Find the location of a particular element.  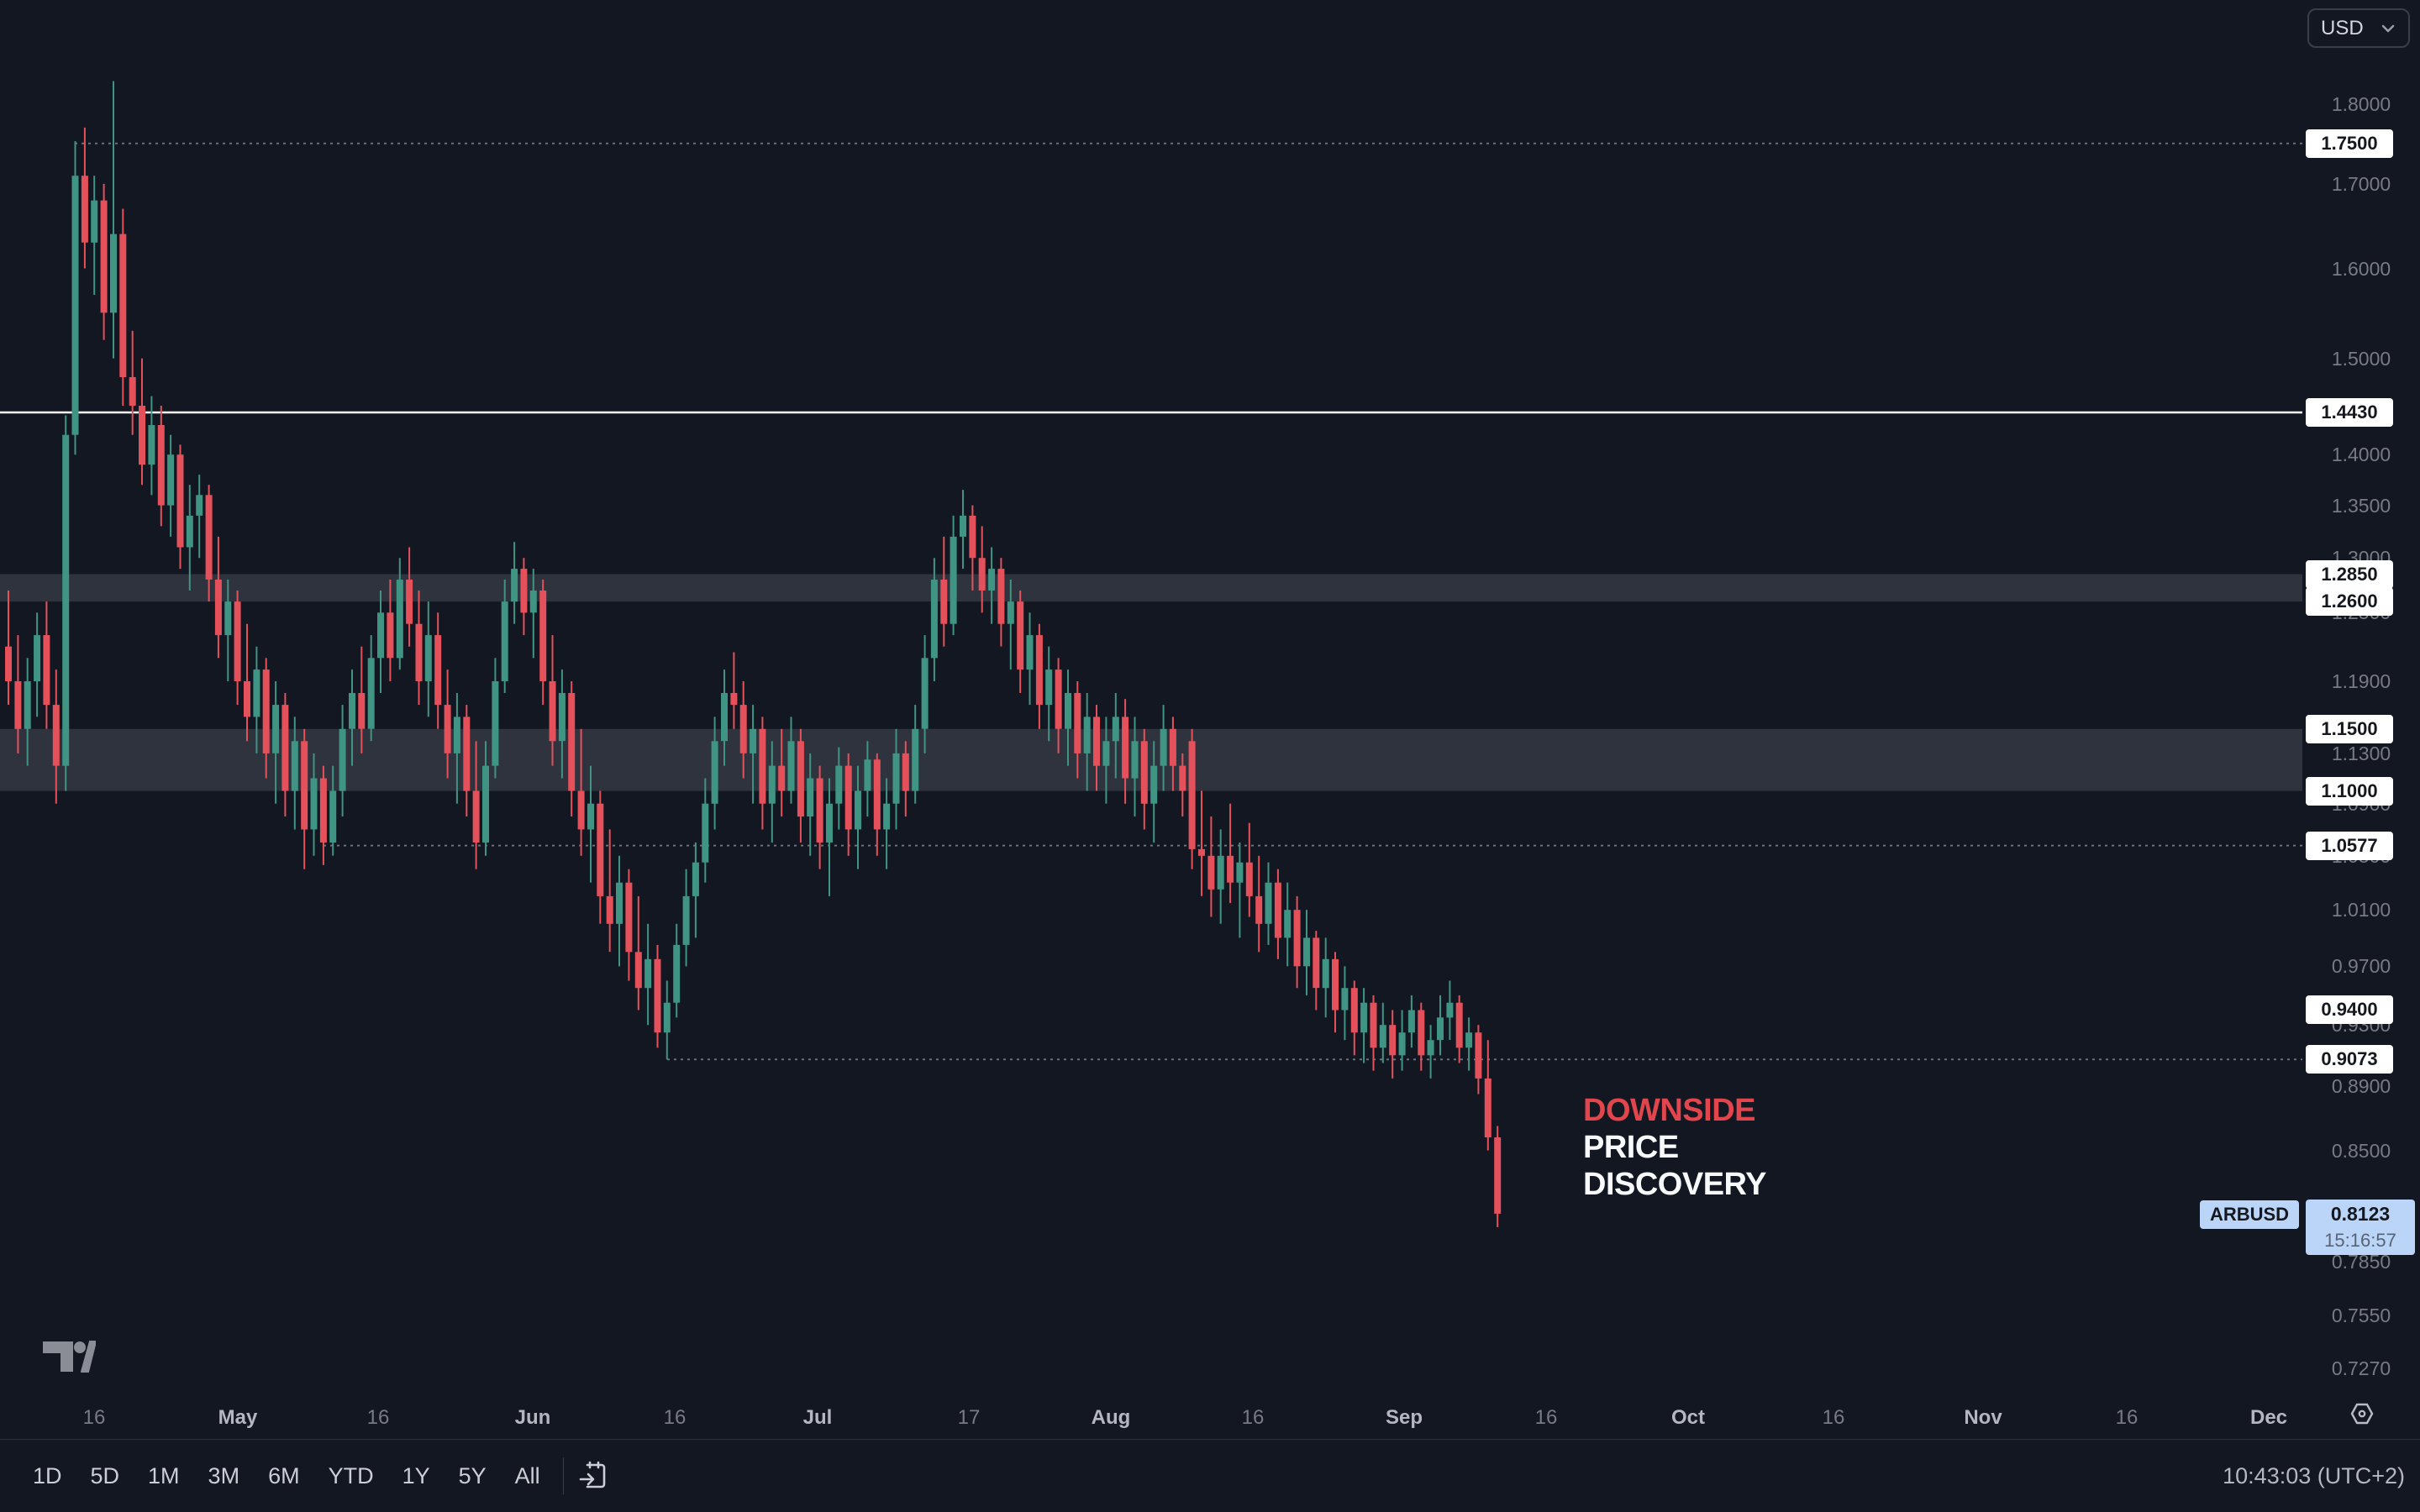

price-tick-label: 1.7000 is located at coordinates (2361, 183).